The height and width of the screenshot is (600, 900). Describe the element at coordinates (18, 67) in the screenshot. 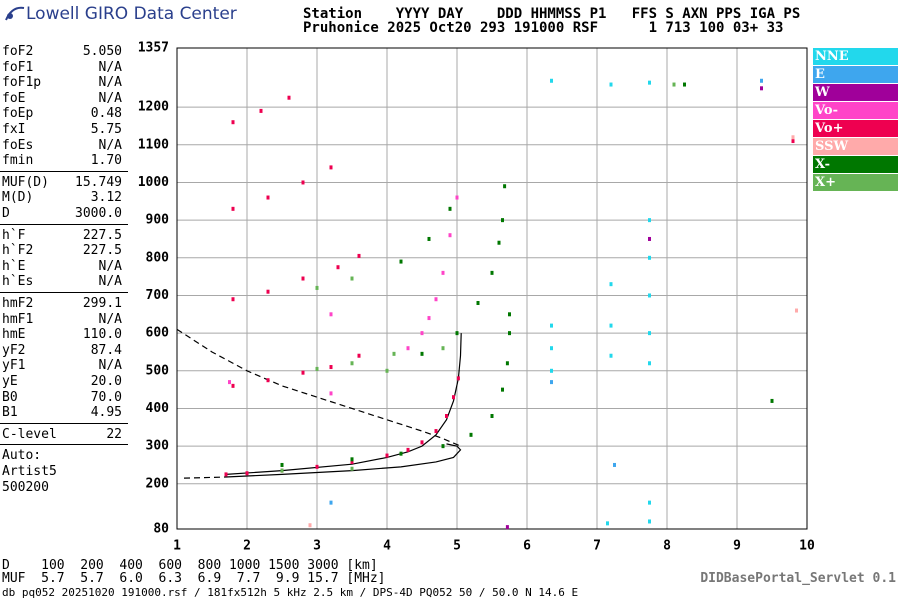

I see `param-name: foF1` at that location.